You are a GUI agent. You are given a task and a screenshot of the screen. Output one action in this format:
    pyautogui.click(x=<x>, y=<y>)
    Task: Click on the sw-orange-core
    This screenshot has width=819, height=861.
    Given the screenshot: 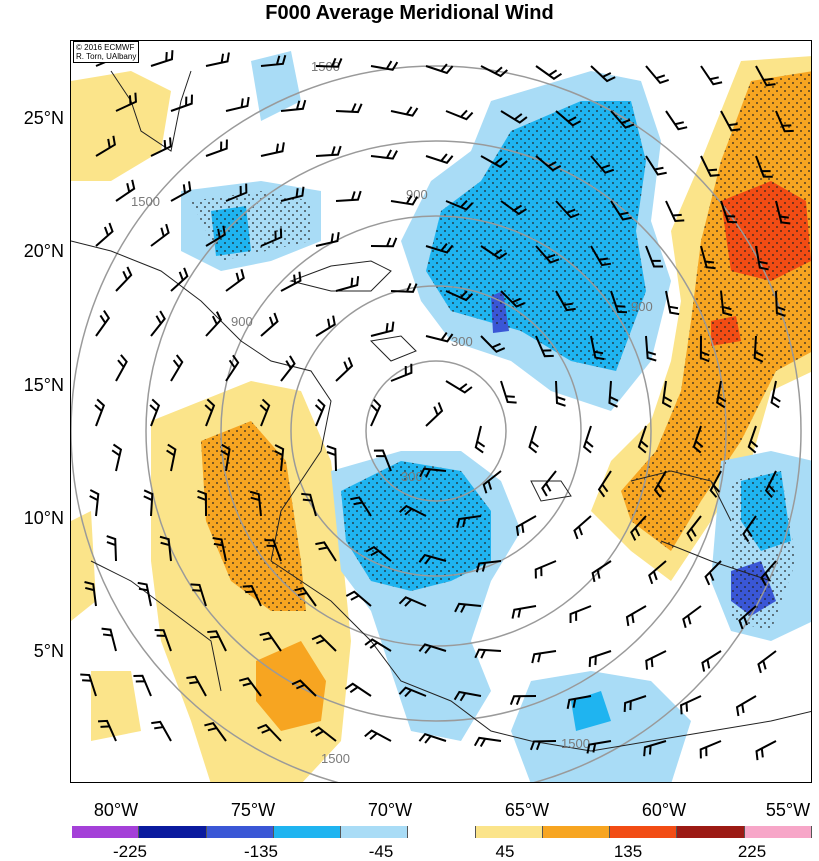 What is the action you would take?
    pyautogui.click(x=291, y=686)
    